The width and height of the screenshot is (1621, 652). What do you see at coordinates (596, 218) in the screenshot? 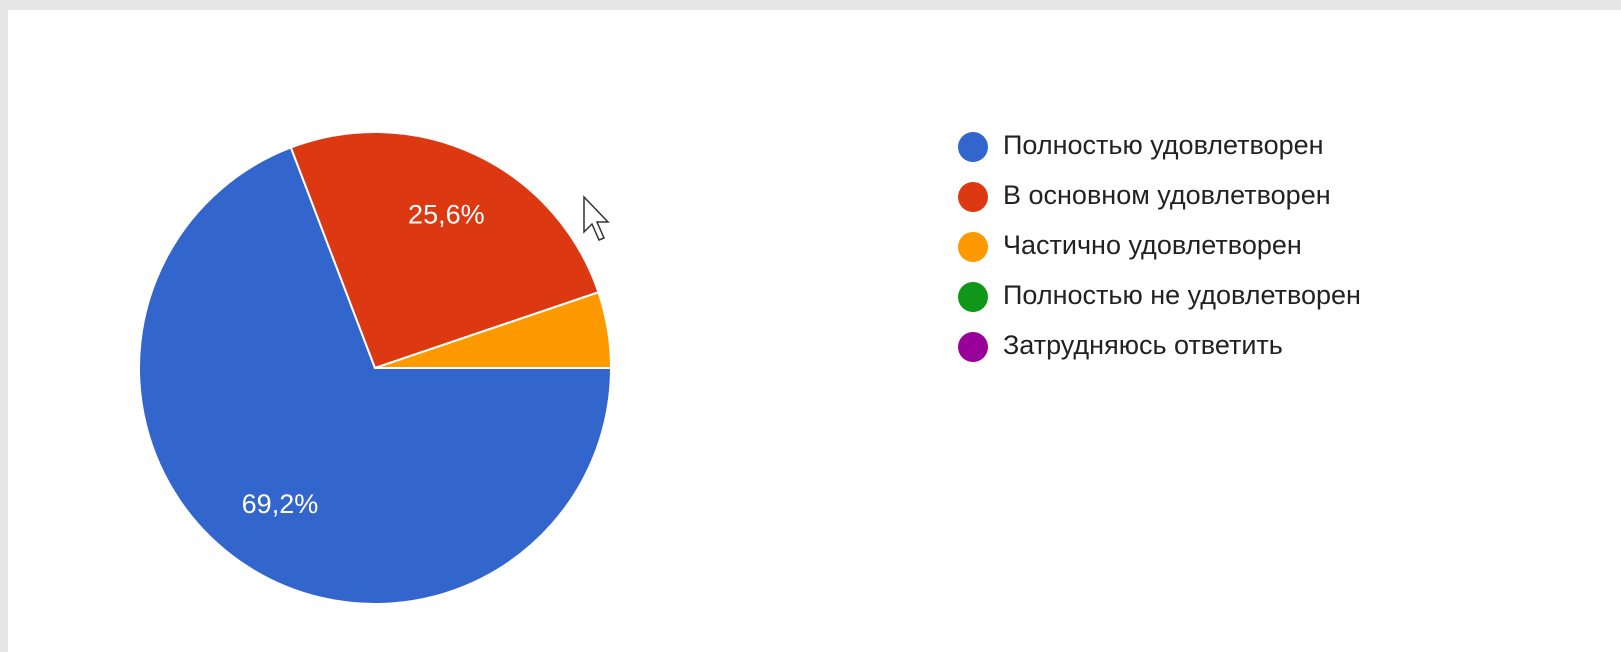
I see `cursor` at bounding box center [596, 218].